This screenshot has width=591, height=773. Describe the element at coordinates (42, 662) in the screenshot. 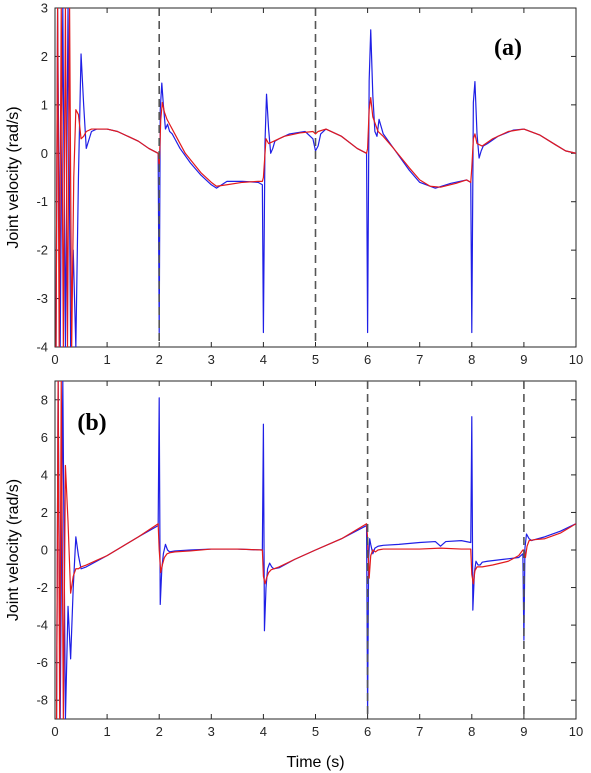

I see `y-tick-label: -6` at that location.